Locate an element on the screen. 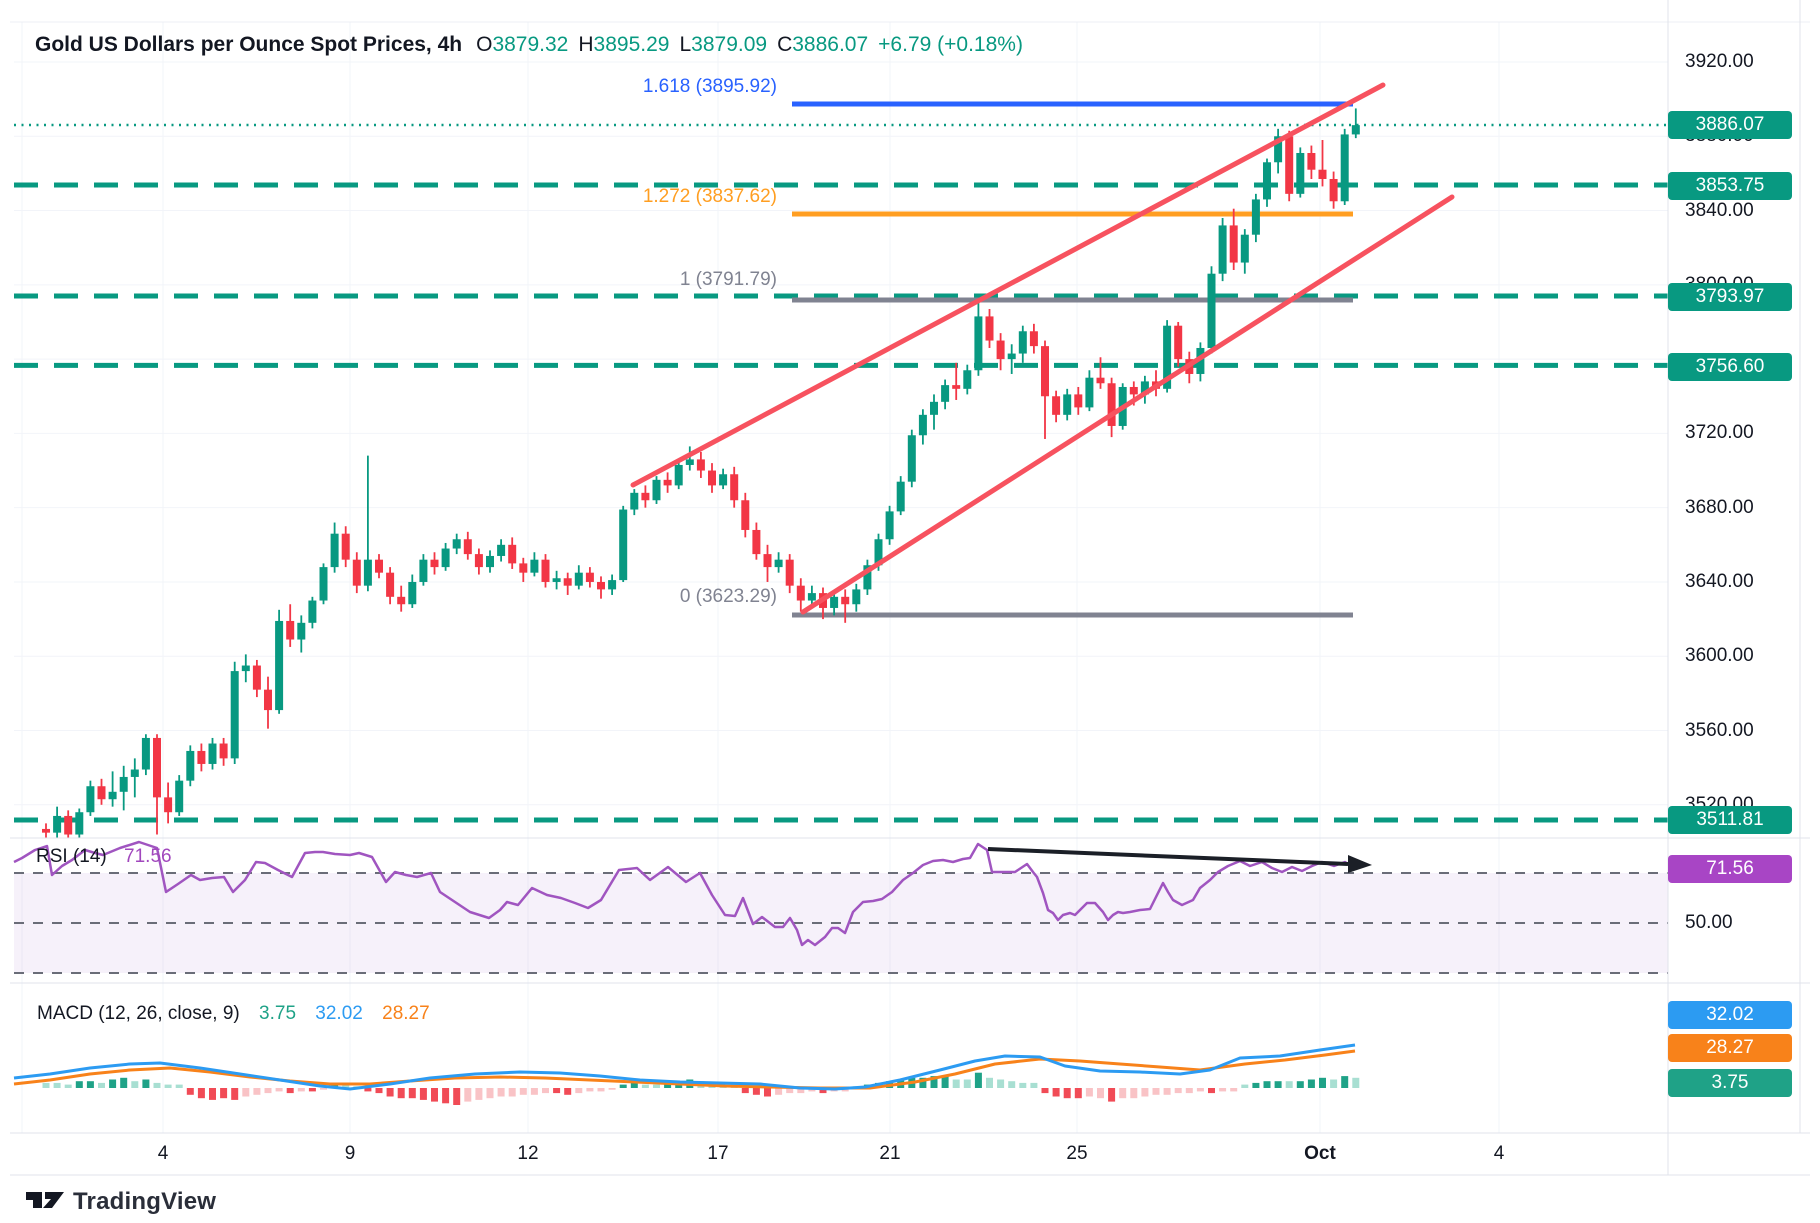 Image resolution: width=1820 pixels, height=1223 pixels. tradingview-logo-icon is located at coordinates (45, 1200).